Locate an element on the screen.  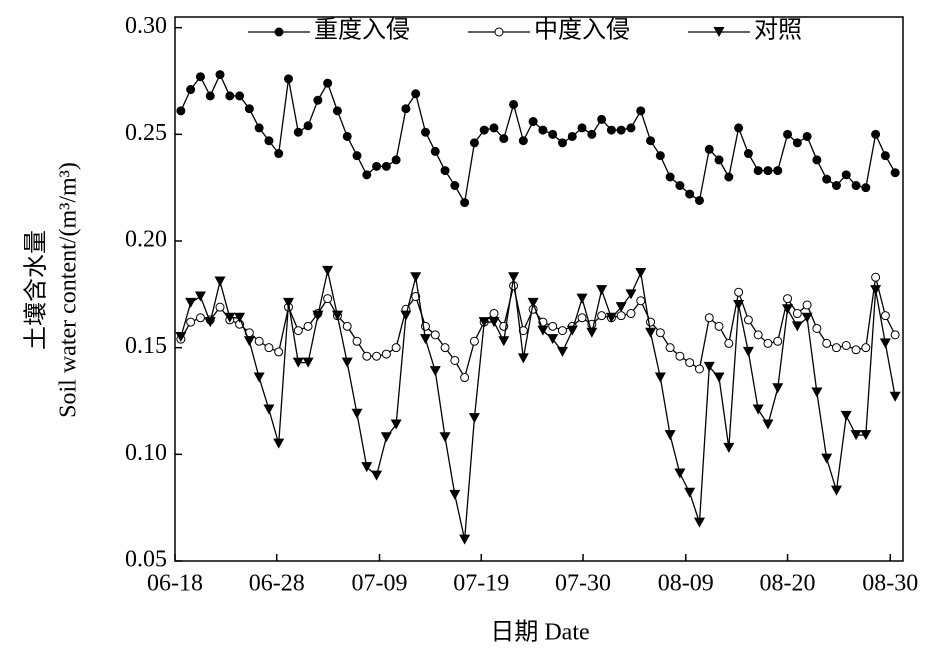
x-tick-label: 07-19 is located at coordinates (481, 584).